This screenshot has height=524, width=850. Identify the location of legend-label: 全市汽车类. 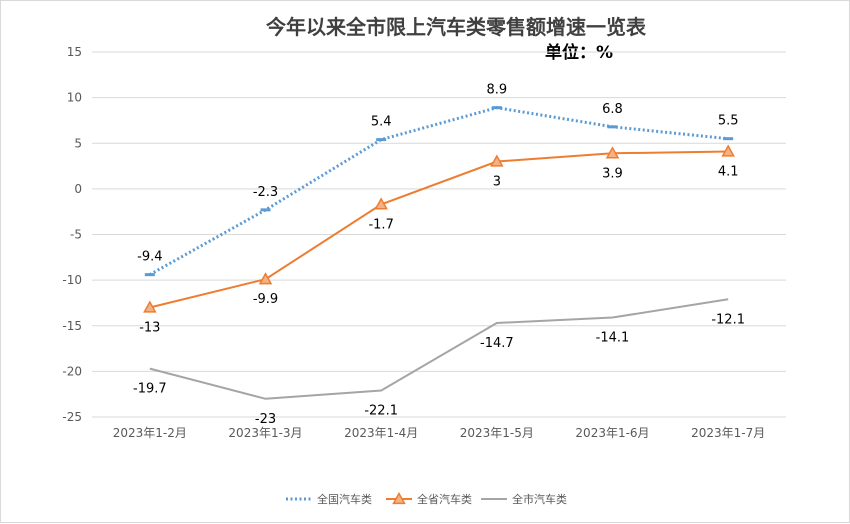
(539, 499).